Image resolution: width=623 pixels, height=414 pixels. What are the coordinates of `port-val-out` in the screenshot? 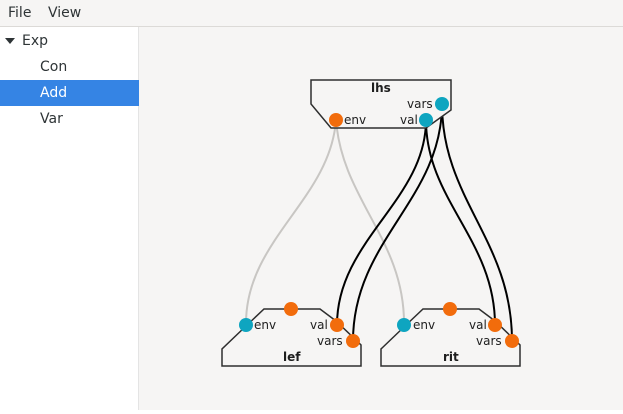 It's located at (426, 120).